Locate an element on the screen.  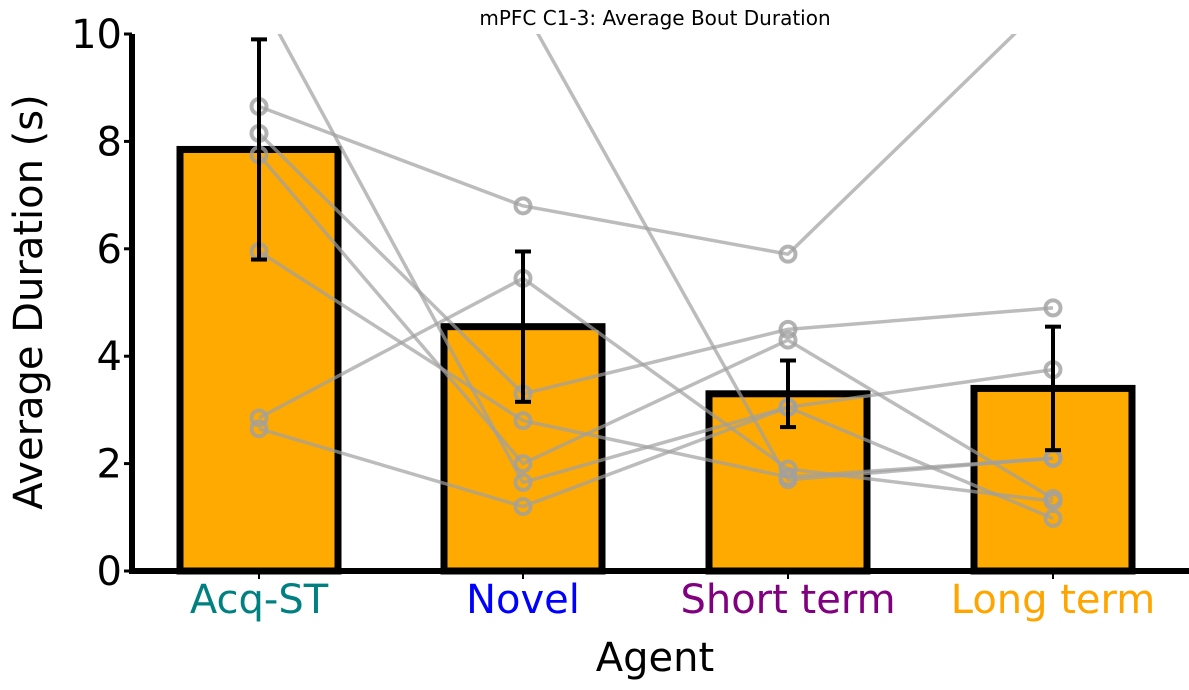
x-tick-label-novel: Novel is located at coordinates (523, 600).